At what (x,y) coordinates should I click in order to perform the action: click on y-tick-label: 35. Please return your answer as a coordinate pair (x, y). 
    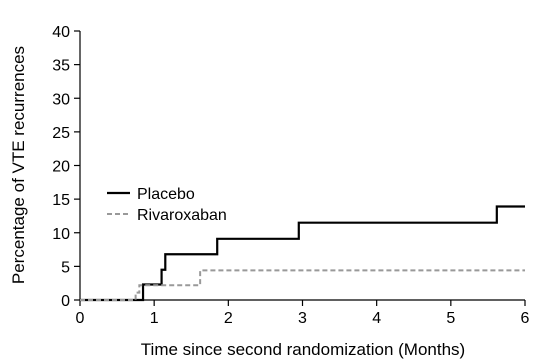
    Looking at the image, I should click on (61, 66).